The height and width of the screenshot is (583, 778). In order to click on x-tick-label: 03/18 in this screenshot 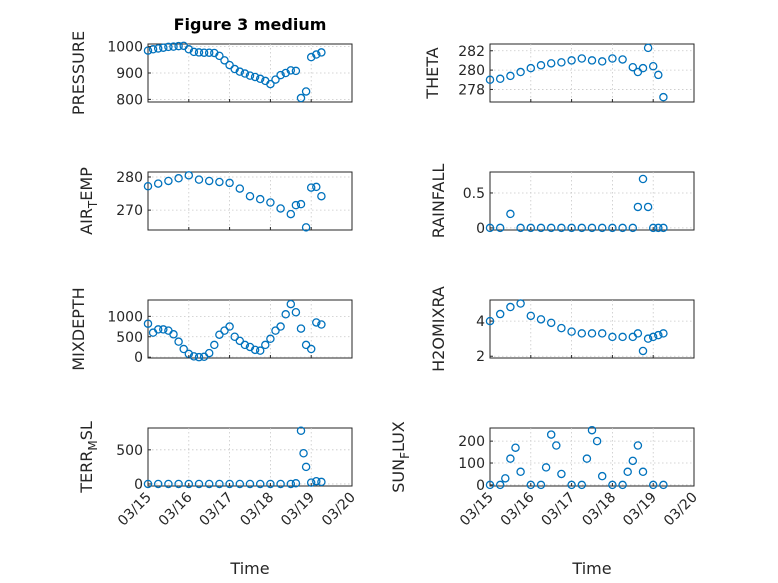, I will do `click(257, 510)`.